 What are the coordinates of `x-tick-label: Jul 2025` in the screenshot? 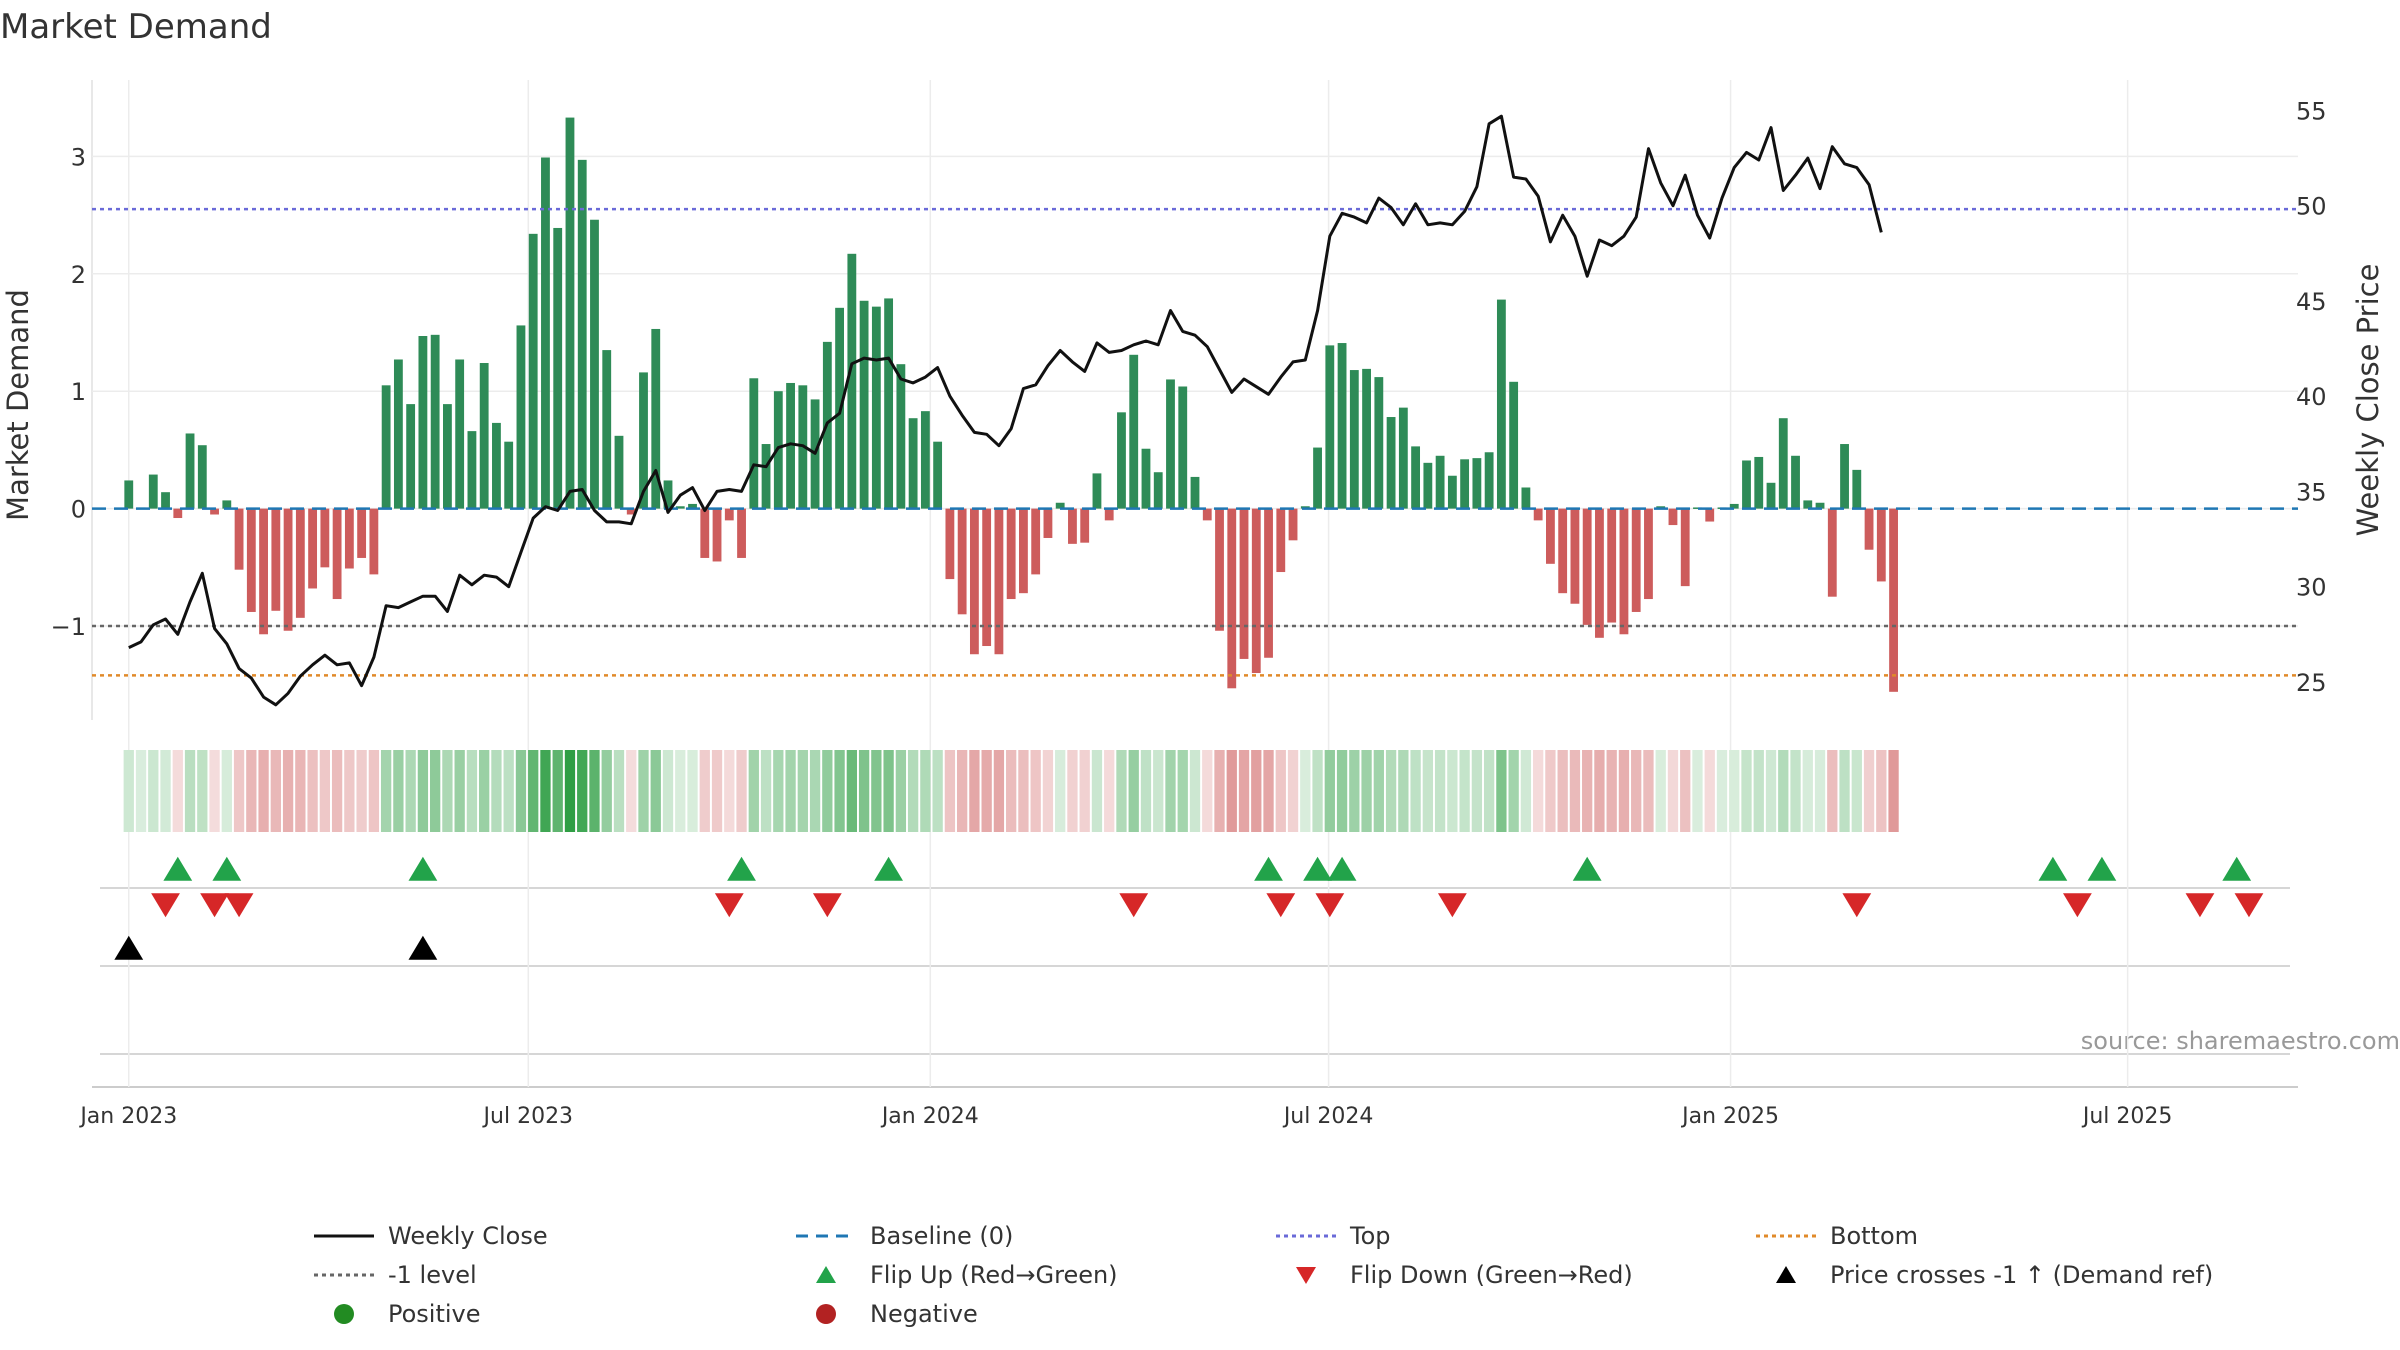 It's located at (2127, 1116).